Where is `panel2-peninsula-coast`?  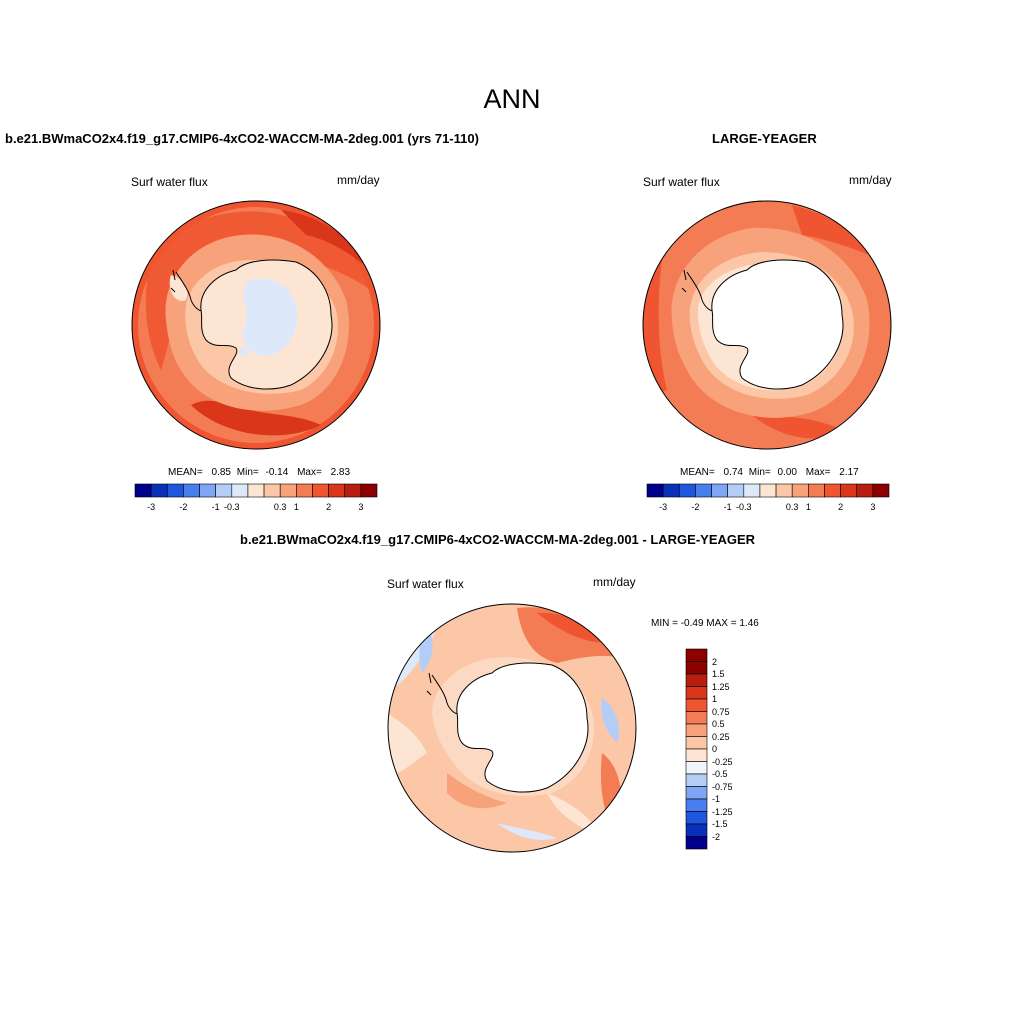 panel2-peninsula-coast is located at coordinates (699, 291).